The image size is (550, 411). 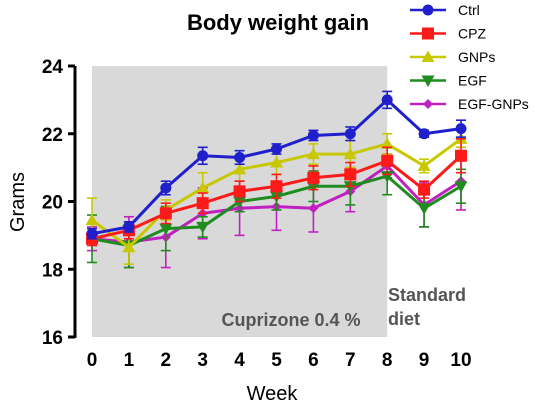 What do you see at coordinates (202, 360) in the screenshot?
I see `x-tick-label: 3` at bounding box center [202, 360].